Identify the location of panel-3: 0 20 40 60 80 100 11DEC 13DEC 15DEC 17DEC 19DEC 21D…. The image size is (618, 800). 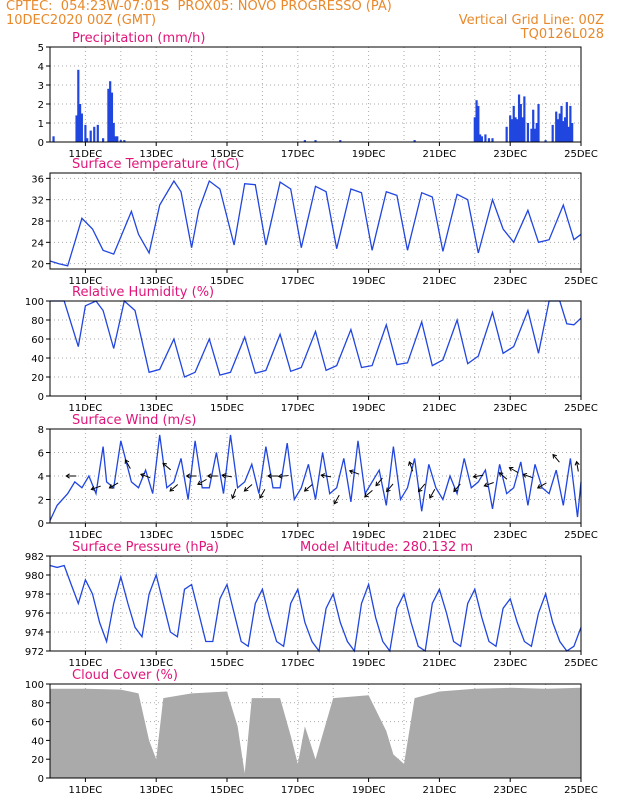
(311, 349).